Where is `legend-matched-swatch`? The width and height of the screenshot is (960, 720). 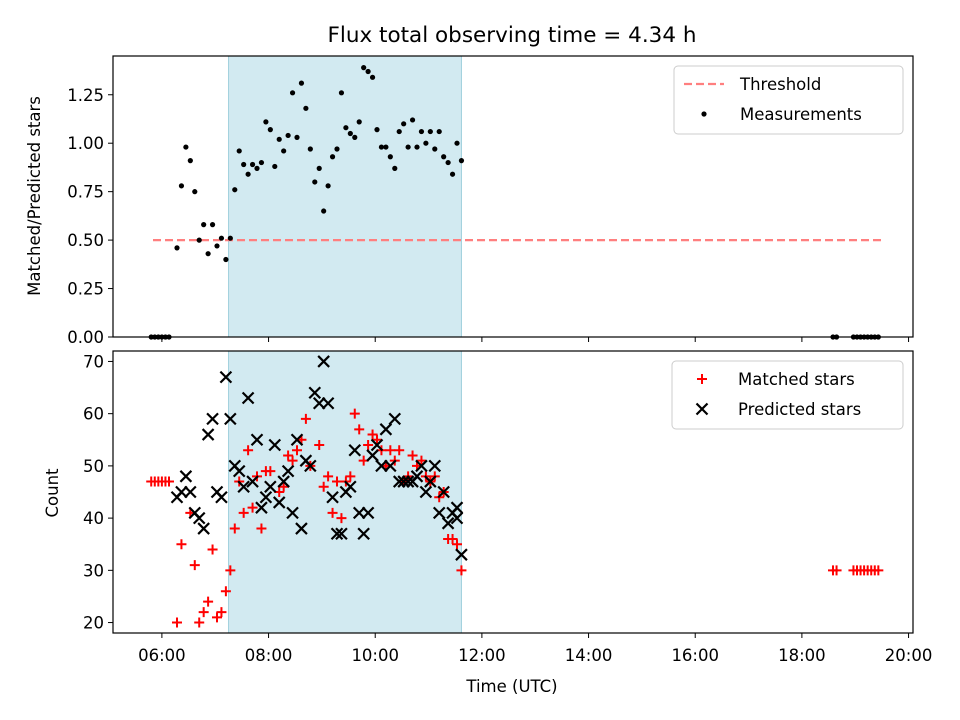 legend-matched-swatch is located at coordinates (702, 379).